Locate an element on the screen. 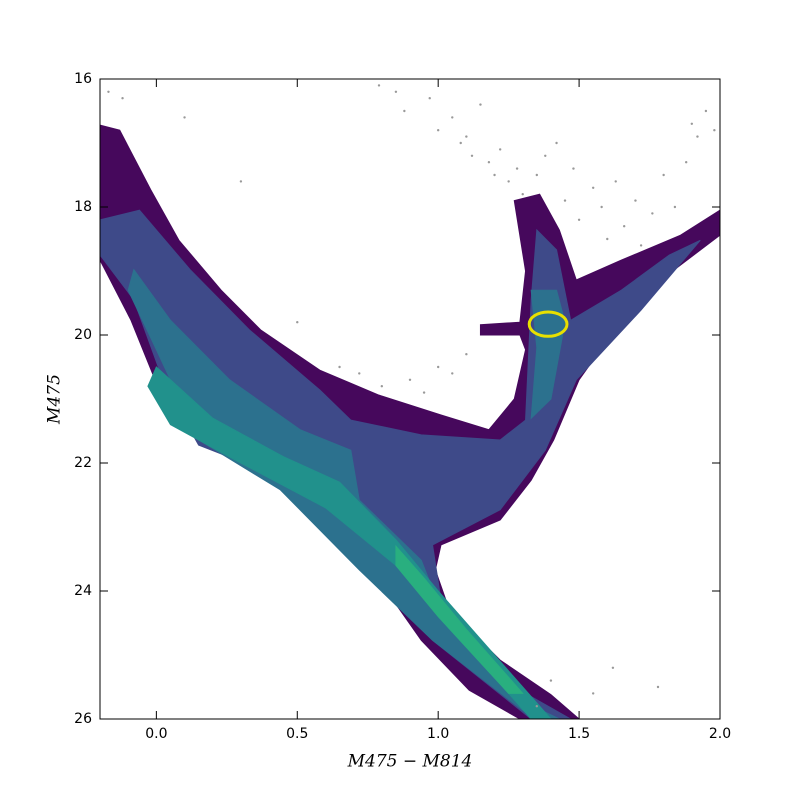  x-tick-label: 1.5 is located at coordinates (579, 734).